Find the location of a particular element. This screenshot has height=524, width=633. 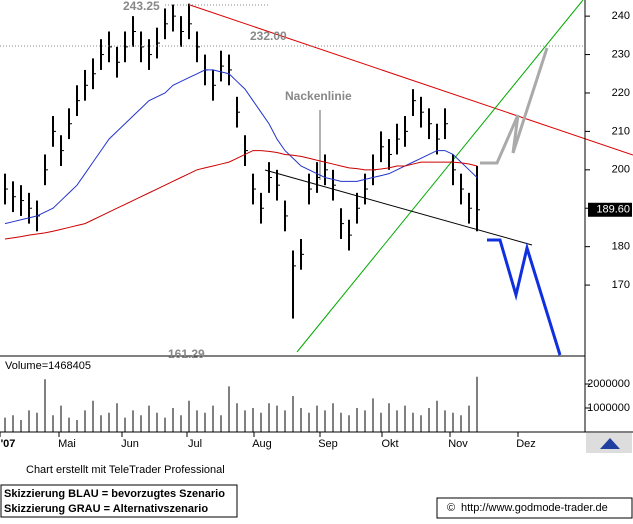

corner-icon is located at coordinates (610, 443).